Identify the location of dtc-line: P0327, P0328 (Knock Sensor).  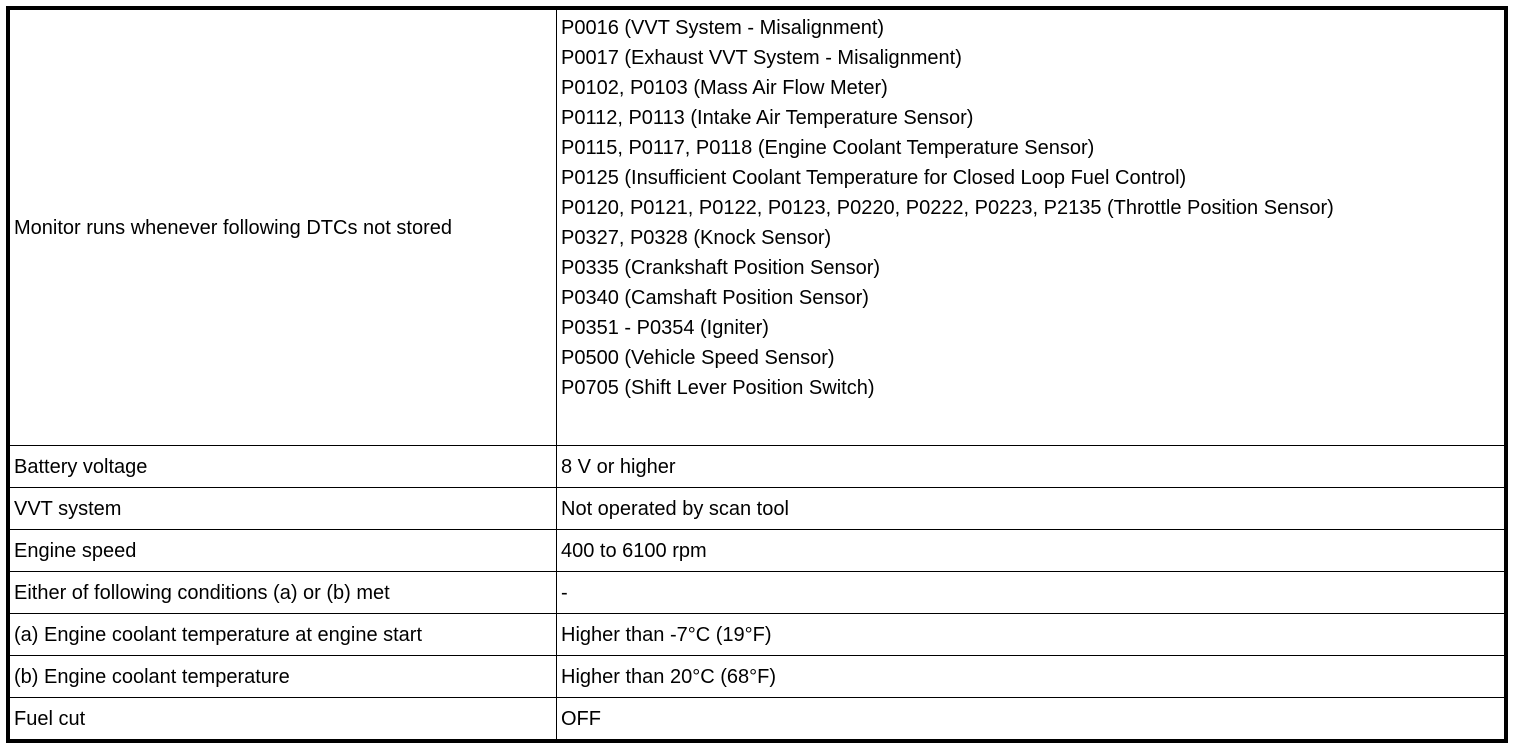
(696, 238).